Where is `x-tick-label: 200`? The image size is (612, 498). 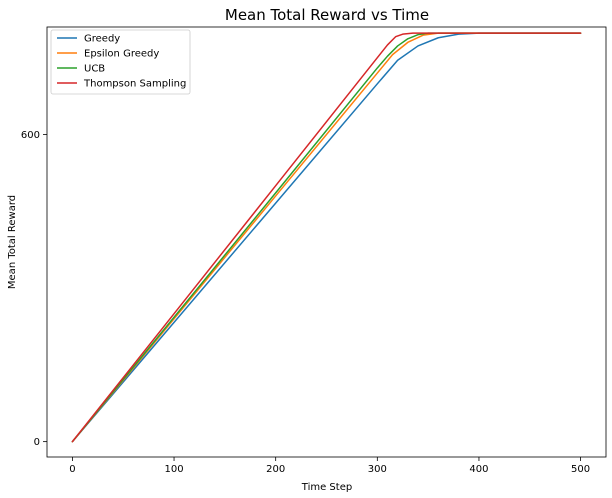
x-tick-label: 200 is located at coordinates (275, 469).